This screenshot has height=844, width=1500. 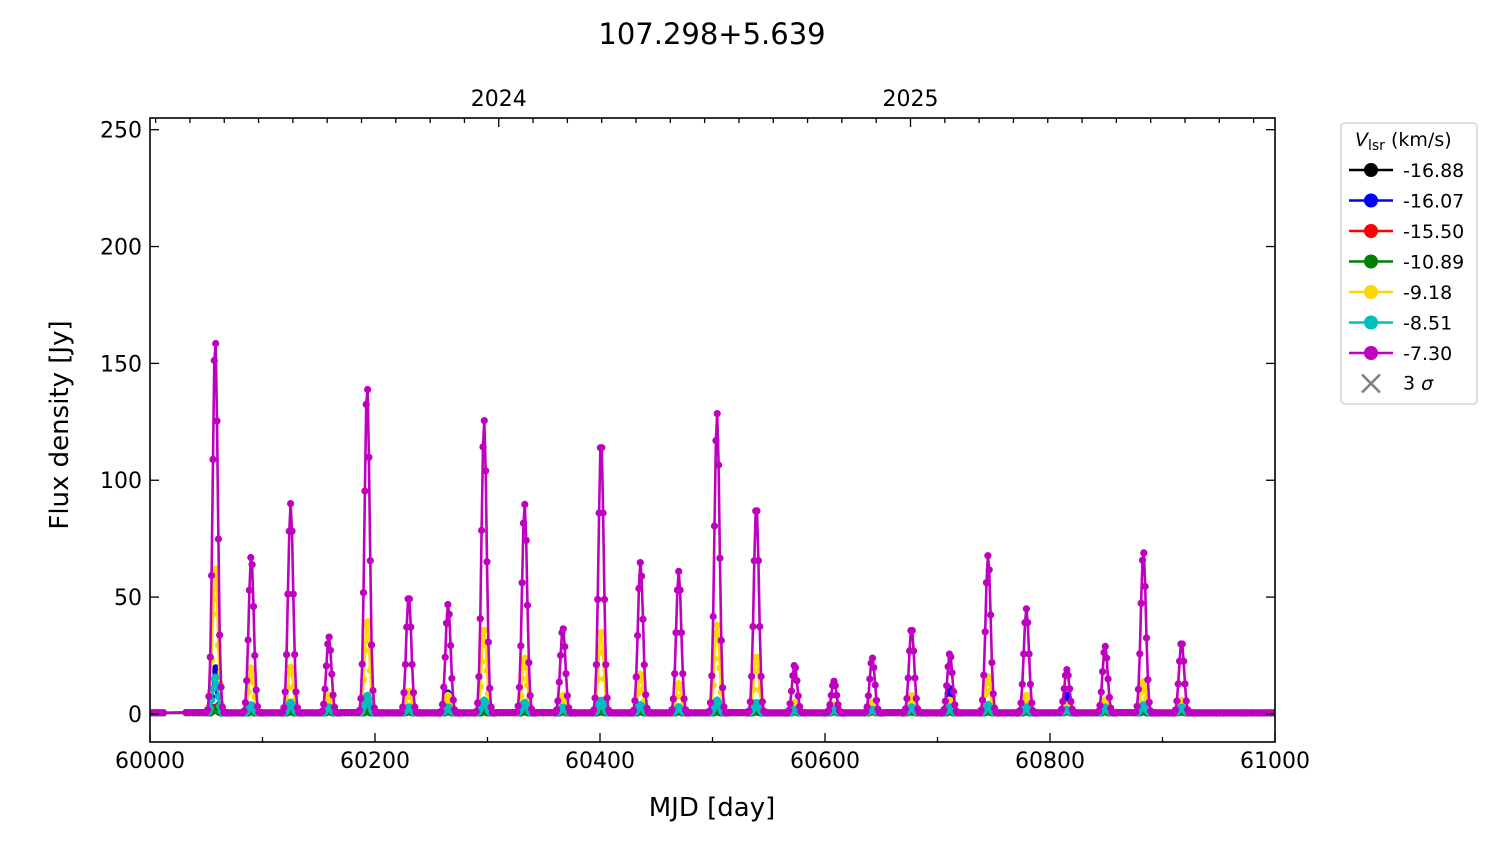 I want to click on chart-title: 107.298+5.639, so click(x=711, y=34).